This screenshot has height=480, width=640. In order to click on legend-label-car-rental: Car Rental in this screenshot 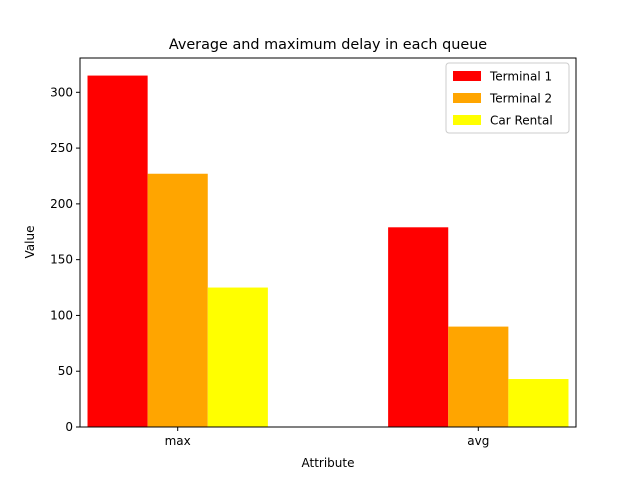, I will do `click(521, 121)`.